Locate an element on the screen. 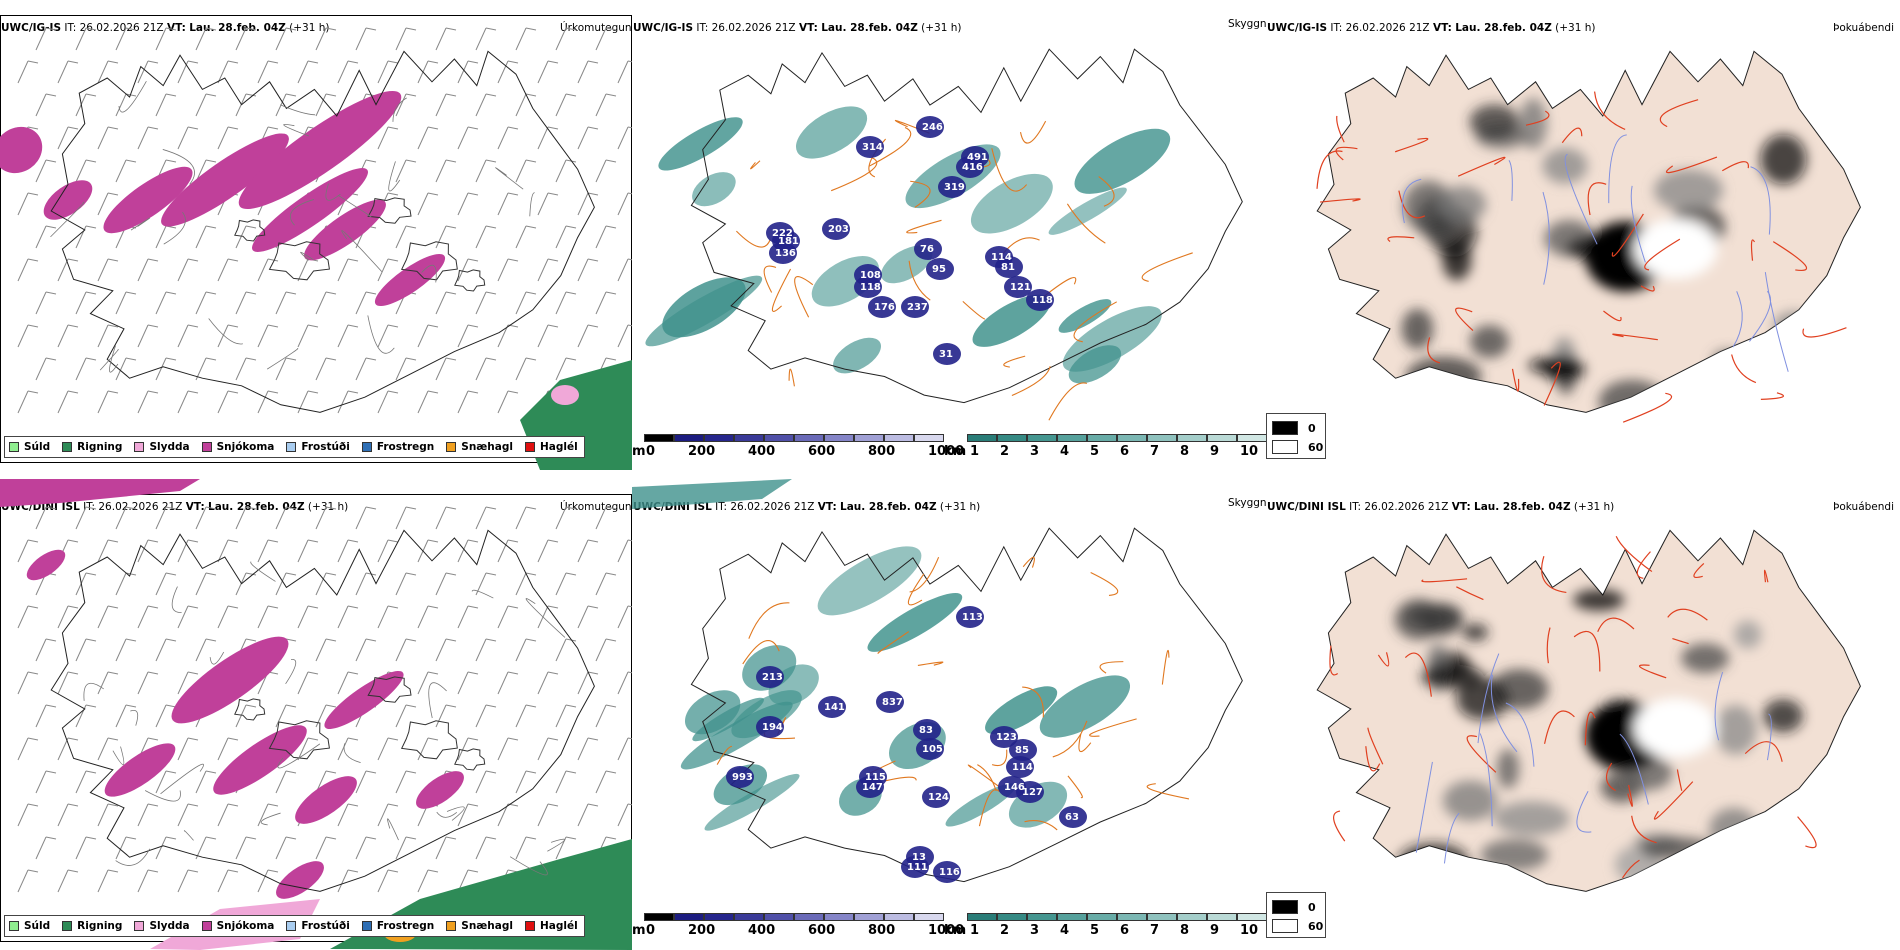 This screenshot has height=950, width=1900. legend-label: Slydda is located at coordinates (169, 447).